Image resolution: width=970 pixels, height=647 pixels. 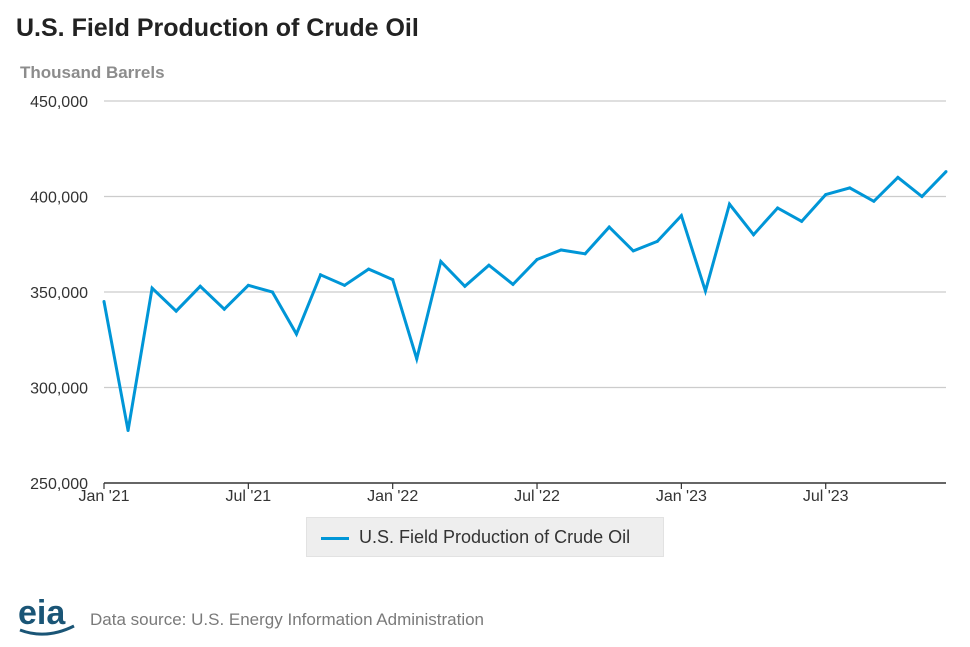 What do you see at coordinates (59, 198) in the screenshot?
I see `y-tick-label: 400,000` at bounding box center [59, 198].